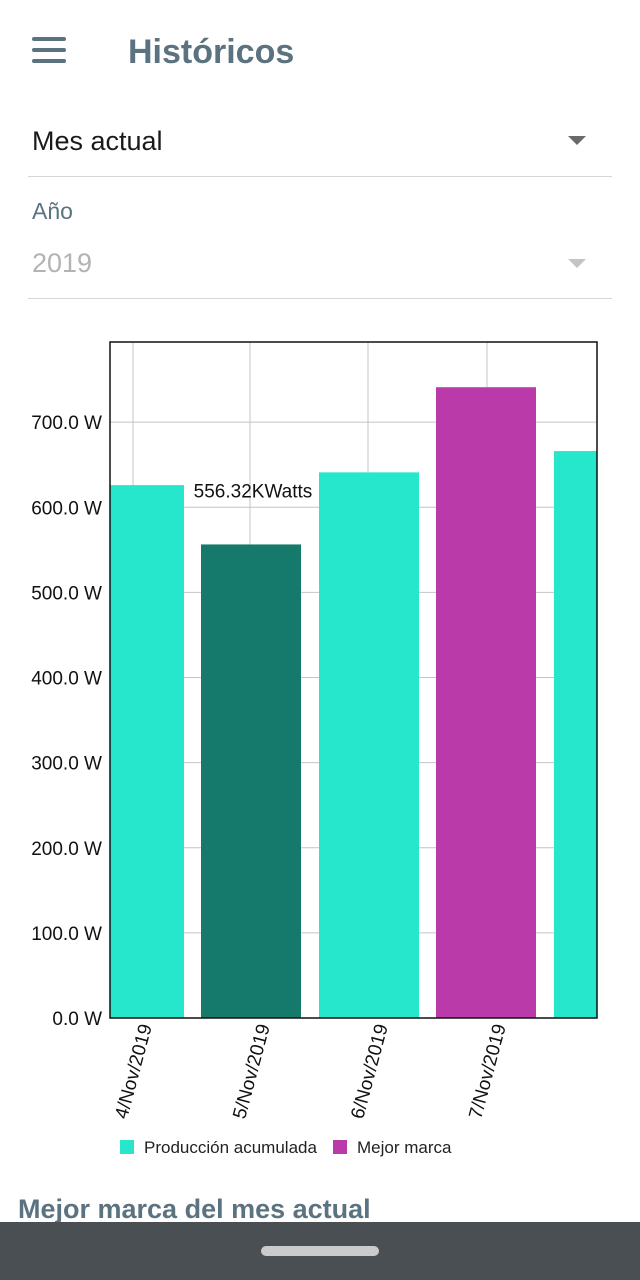 The height and width of the screenshot is (1280, 640). What do you see at coordinates (486, 702) in the screenshot?
I see `bar-best-mark` at bounding box center [486, 702].